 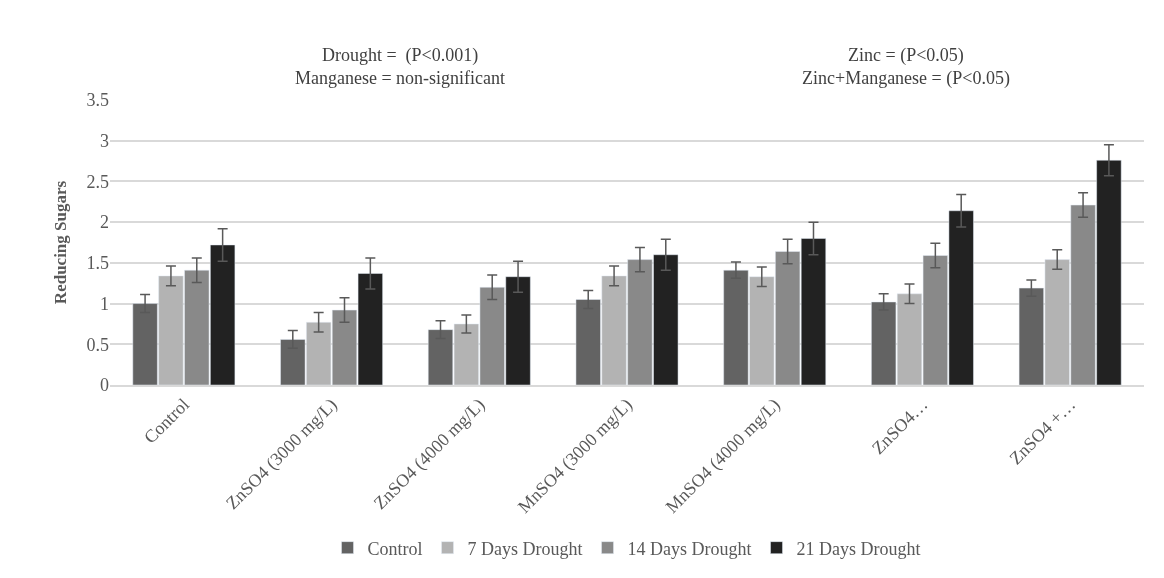 I want to click on text: Zinc = (P<0.05) Zinc+Manganese = (P<0.05), so click(x=906, y=67).